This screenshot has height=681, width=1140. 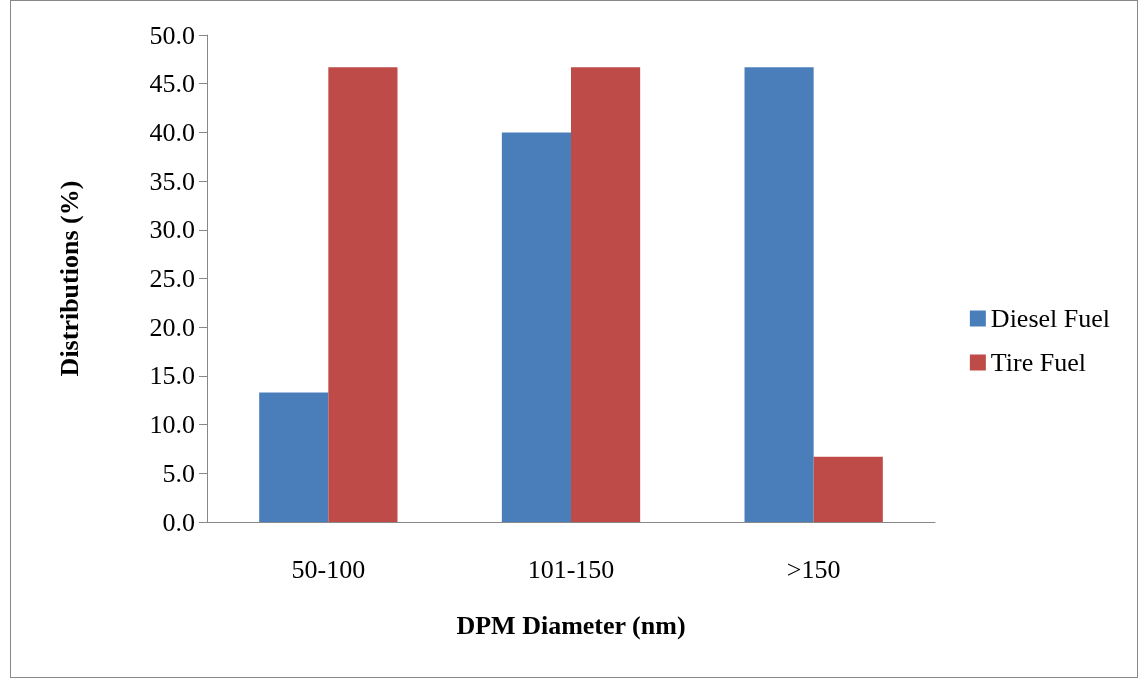 I want to click on x-tick-label: 101-150, so click(x=571, y=569).